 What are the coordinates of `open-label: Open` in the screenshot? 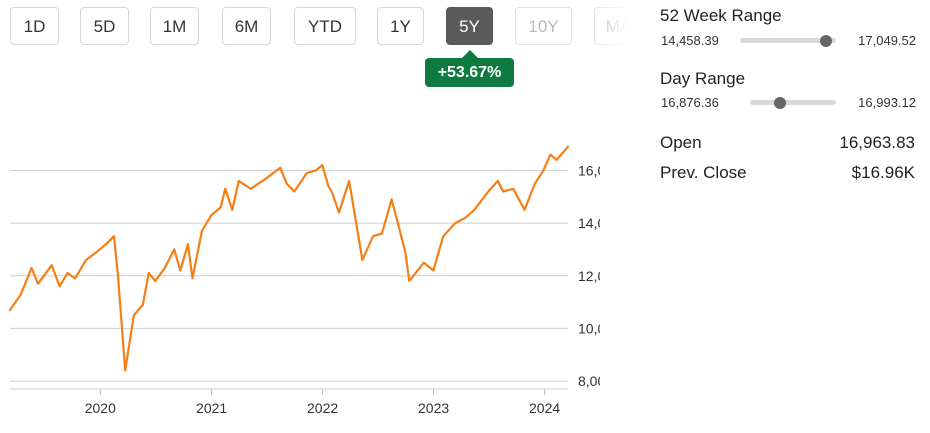 It's located at (681, 142).